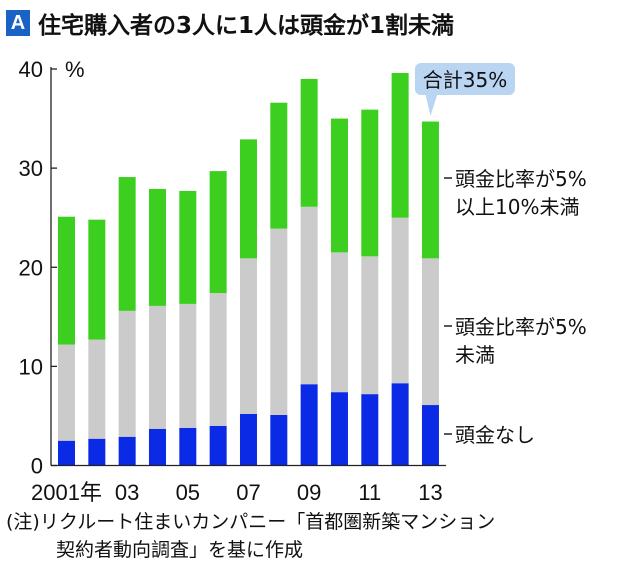  What do you see at coordinates (157, 447) in the screenshot?
I see `bar-segment-2004-s0` at bounding box center [157, 447].